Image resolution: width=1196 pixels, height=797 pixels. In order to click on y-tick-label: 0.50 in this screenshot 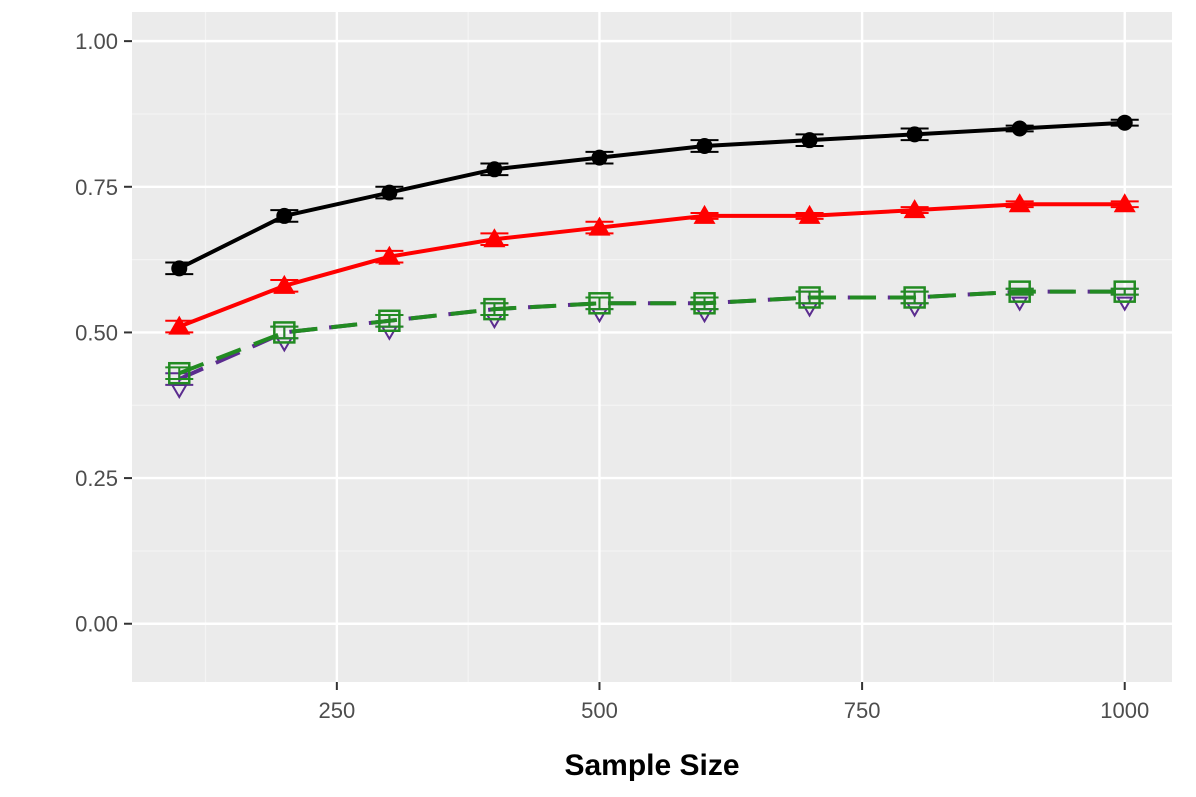, I will do `click(96, 332)`.